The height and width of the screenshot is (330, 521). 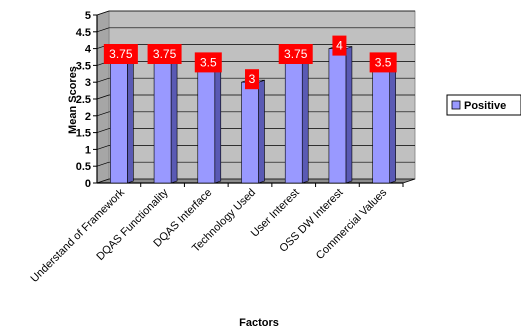 I want to click on y-tick-label: 2.5, so click(x=83, y=100).